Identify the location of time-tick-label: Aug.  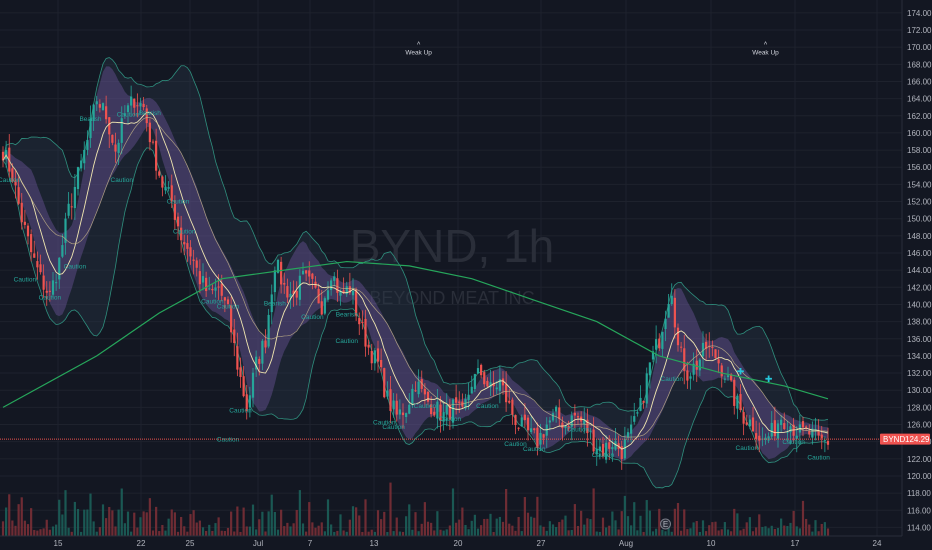
(626, 543).